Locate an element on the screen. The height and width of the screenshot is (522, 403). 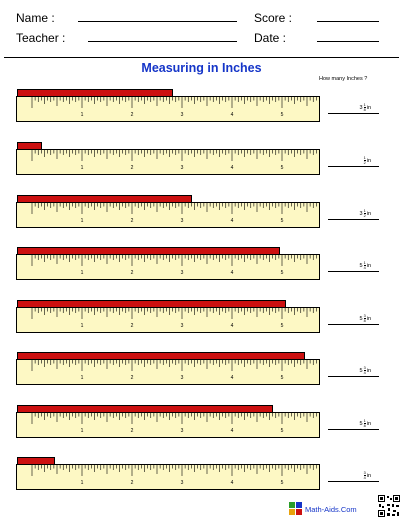
answer-field: 3 1 8 in is located at coordinates (353, 105).